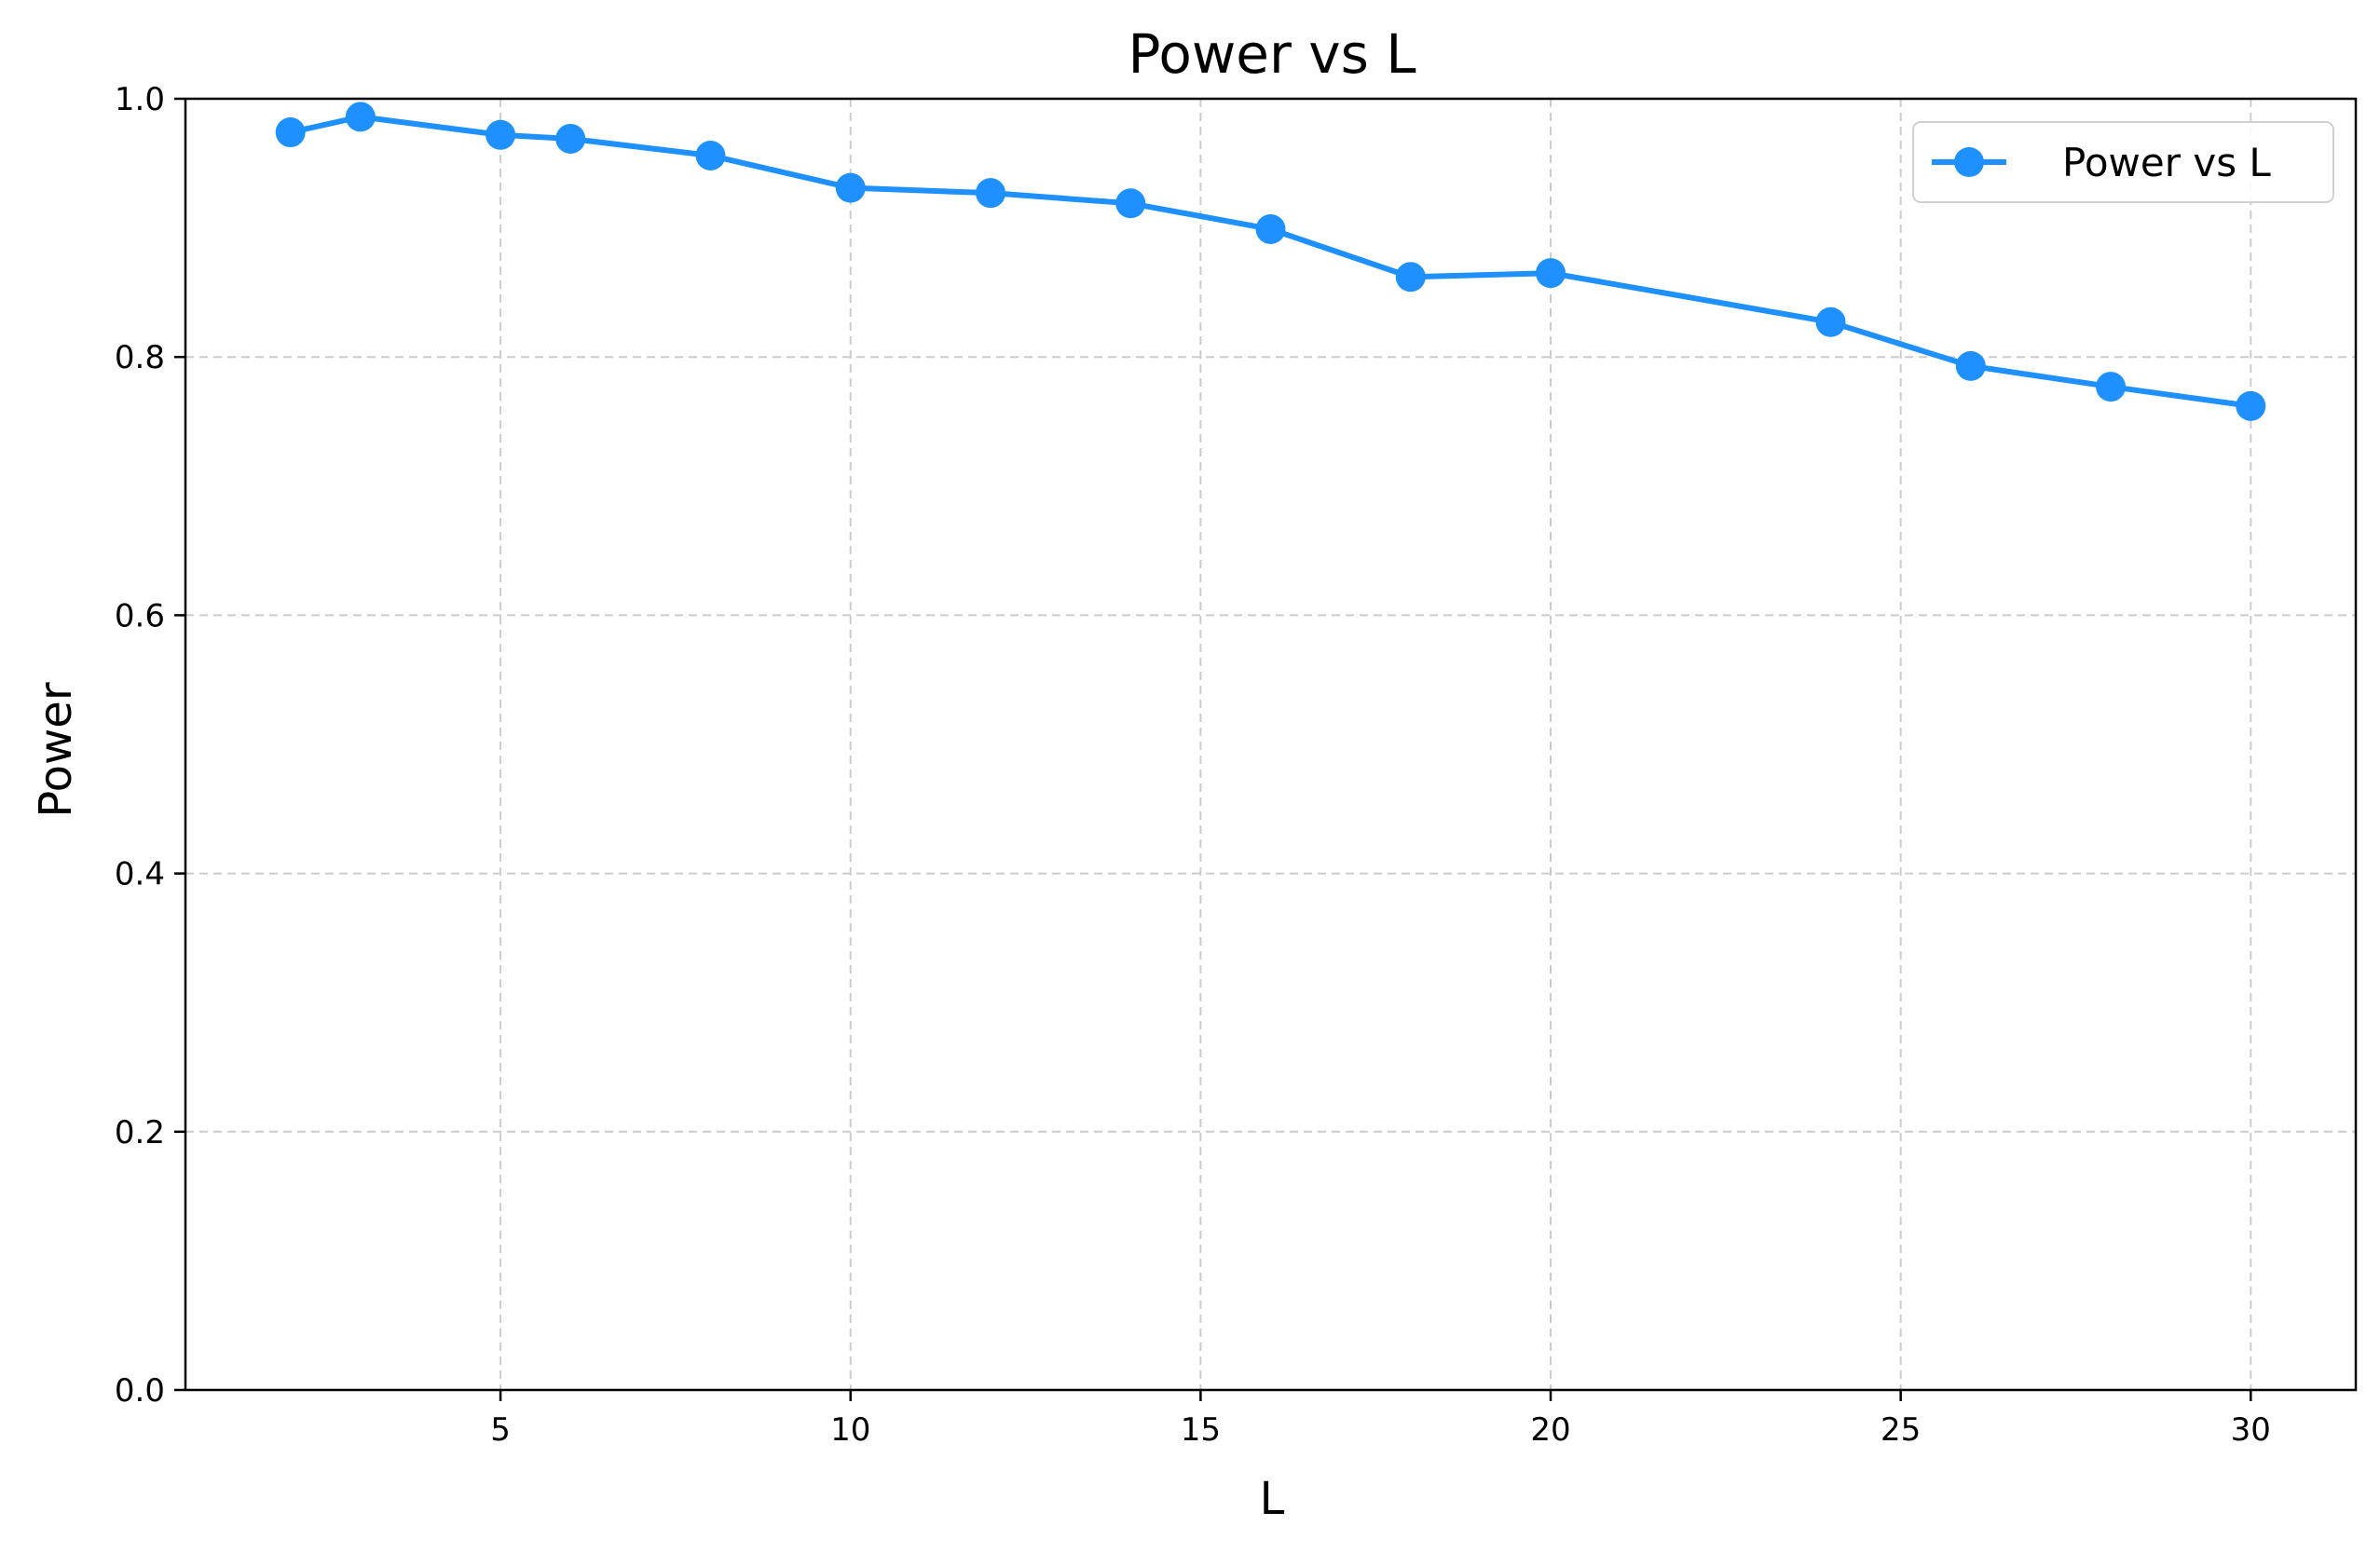  Describe the element at coordinates (140, 1132) in the screenshot. I see `y-tick-label: 0.2` at that location.